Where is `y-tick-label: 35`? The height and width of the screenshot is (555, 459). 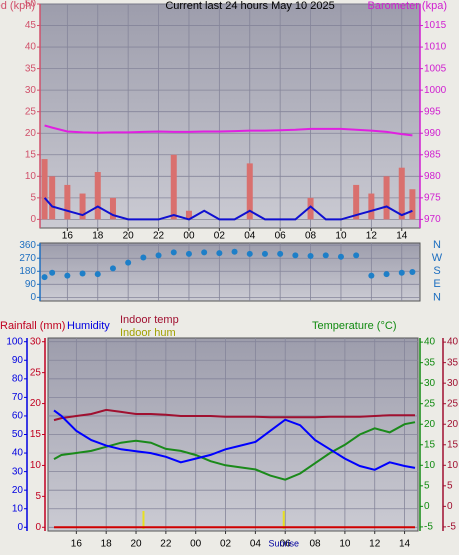
y-tick-label: 35 is located at coordinates (453, 362).